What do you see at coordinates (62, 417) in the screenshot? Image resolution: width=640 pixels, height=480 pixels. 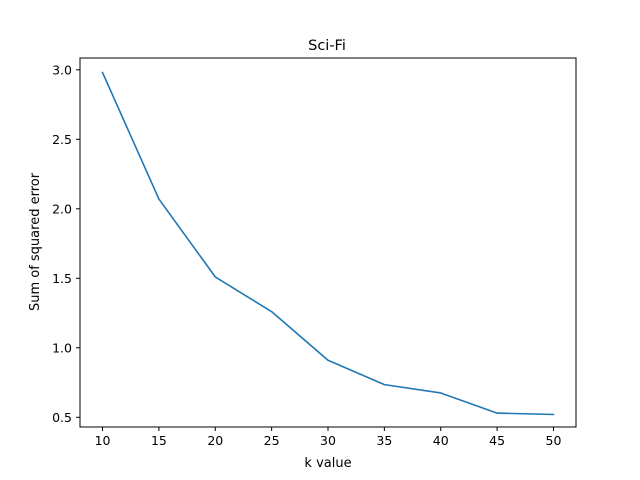 I see `y-tick-label: 0.5` at bounding box center [62, 417].